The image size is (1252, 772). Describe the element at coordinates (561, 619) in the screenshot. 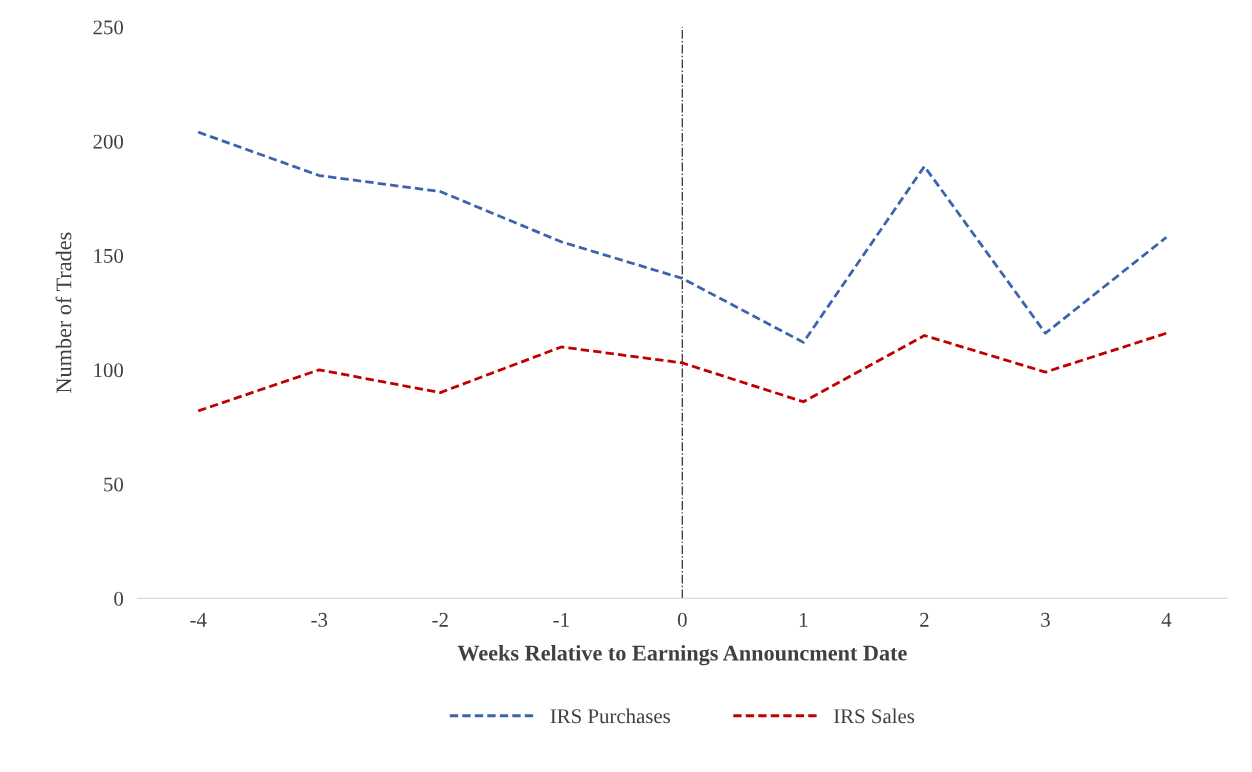

I see `x-tick-label: -1` at that location.